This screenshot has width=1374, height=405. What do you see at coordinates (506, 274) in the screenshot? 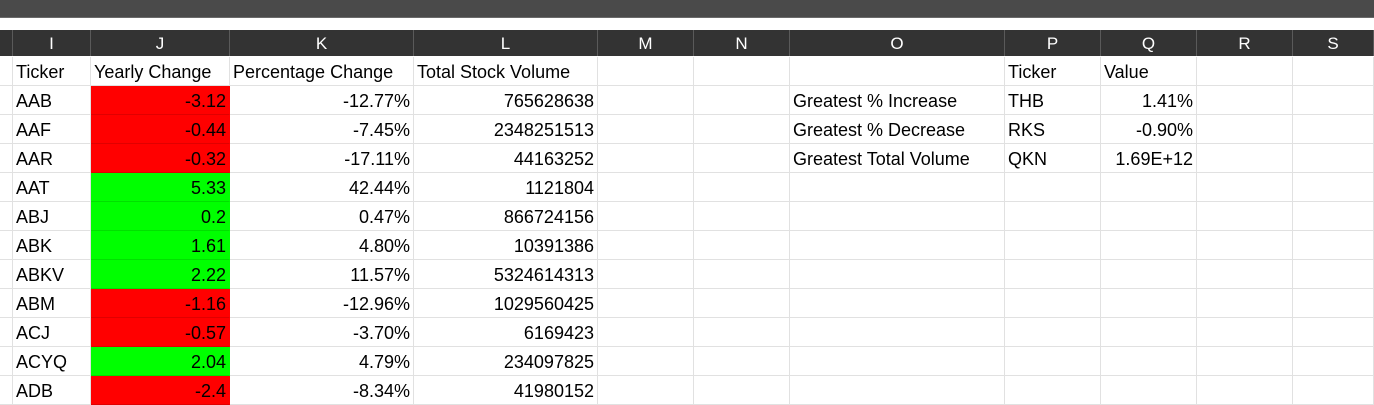
I see `cell-l-8: 5324614313` at bounding box center [506, 274].